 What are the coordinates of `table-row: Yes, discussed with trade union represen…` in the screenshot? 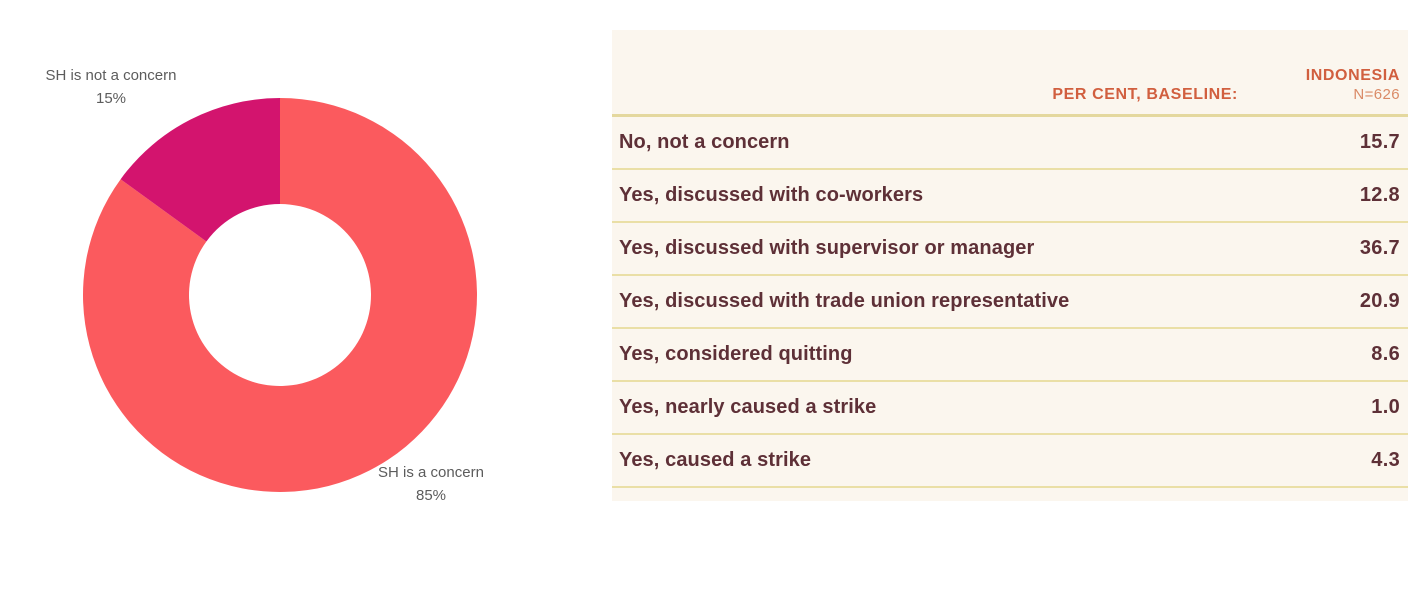 It's located at (1010, 302).